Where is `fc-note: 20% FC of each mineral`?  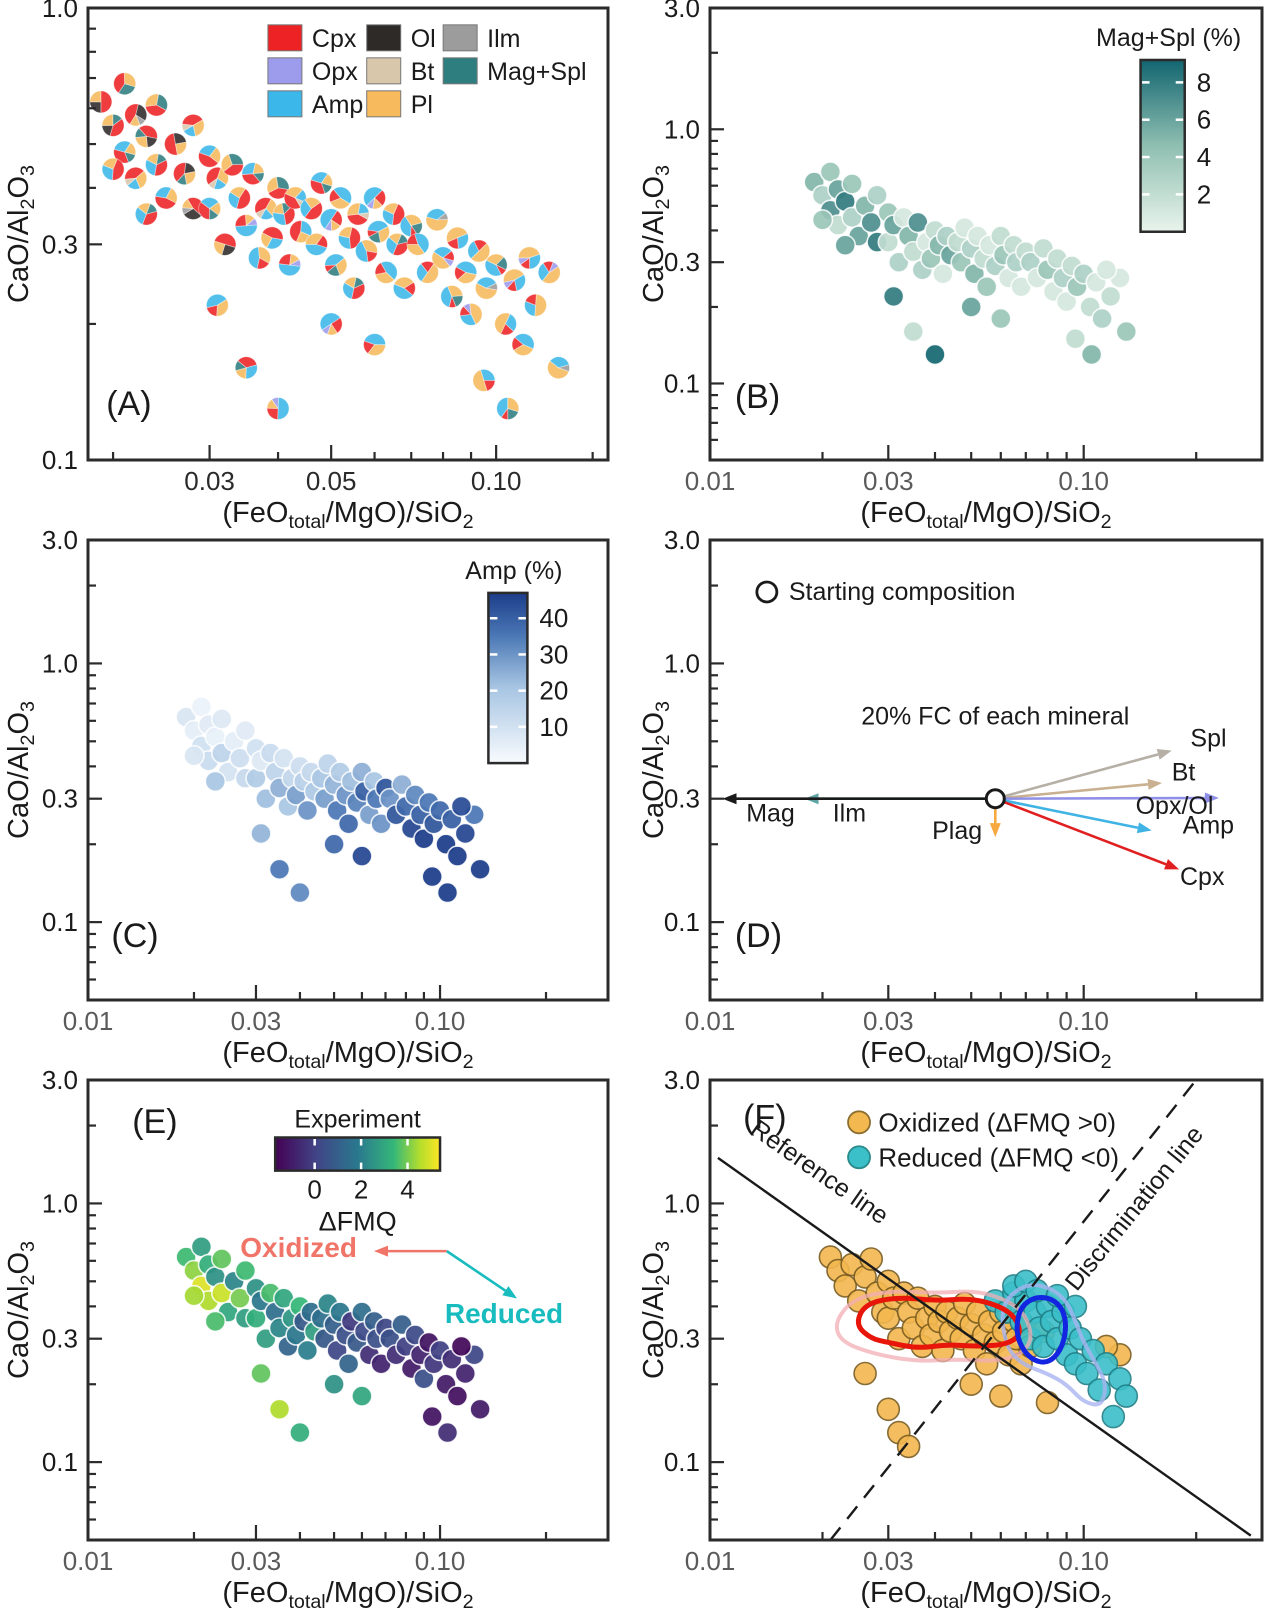
fc-note: 20% FC of each mineral is located at coordinates (995, 717).